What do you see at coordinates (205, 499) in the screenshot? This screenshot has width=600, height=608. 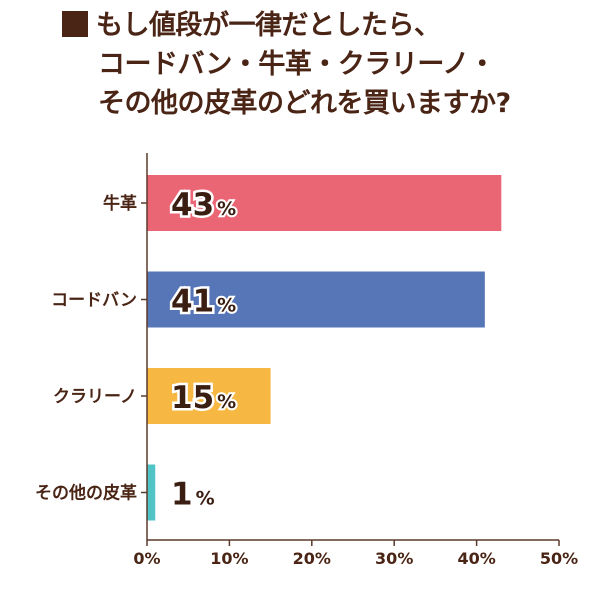 I see `value-unit-3: %` at bounding box center [205, 499].